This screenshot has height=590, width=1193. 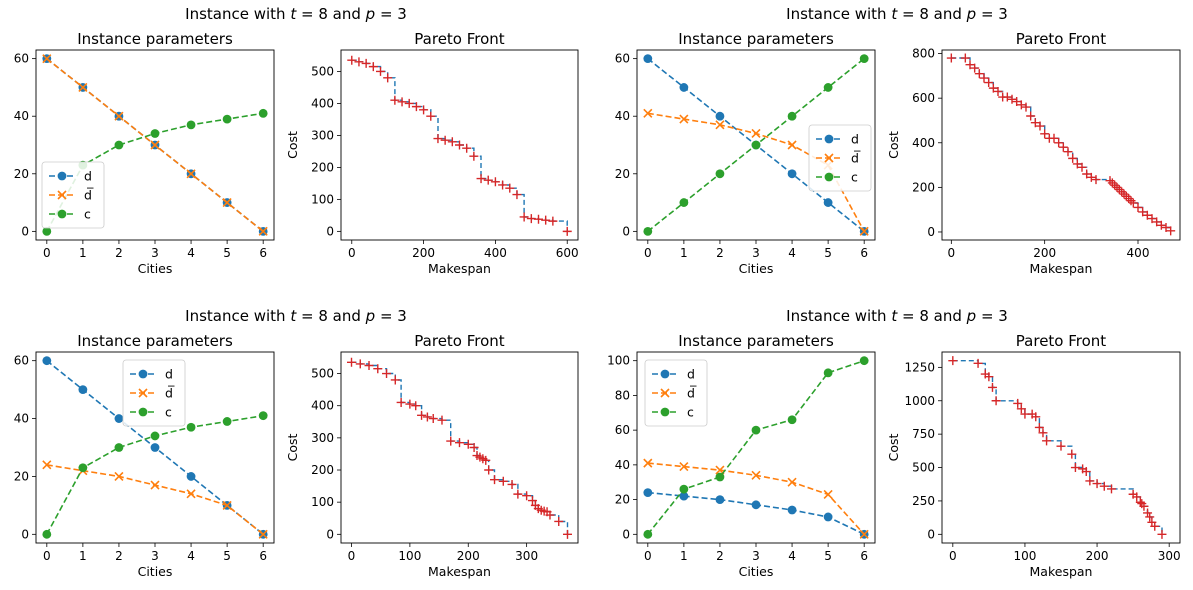 What do you see at coordinates (330, 231) in the screenshot?
I see `y-tick-label: 0` at bounding box center [330, 231].